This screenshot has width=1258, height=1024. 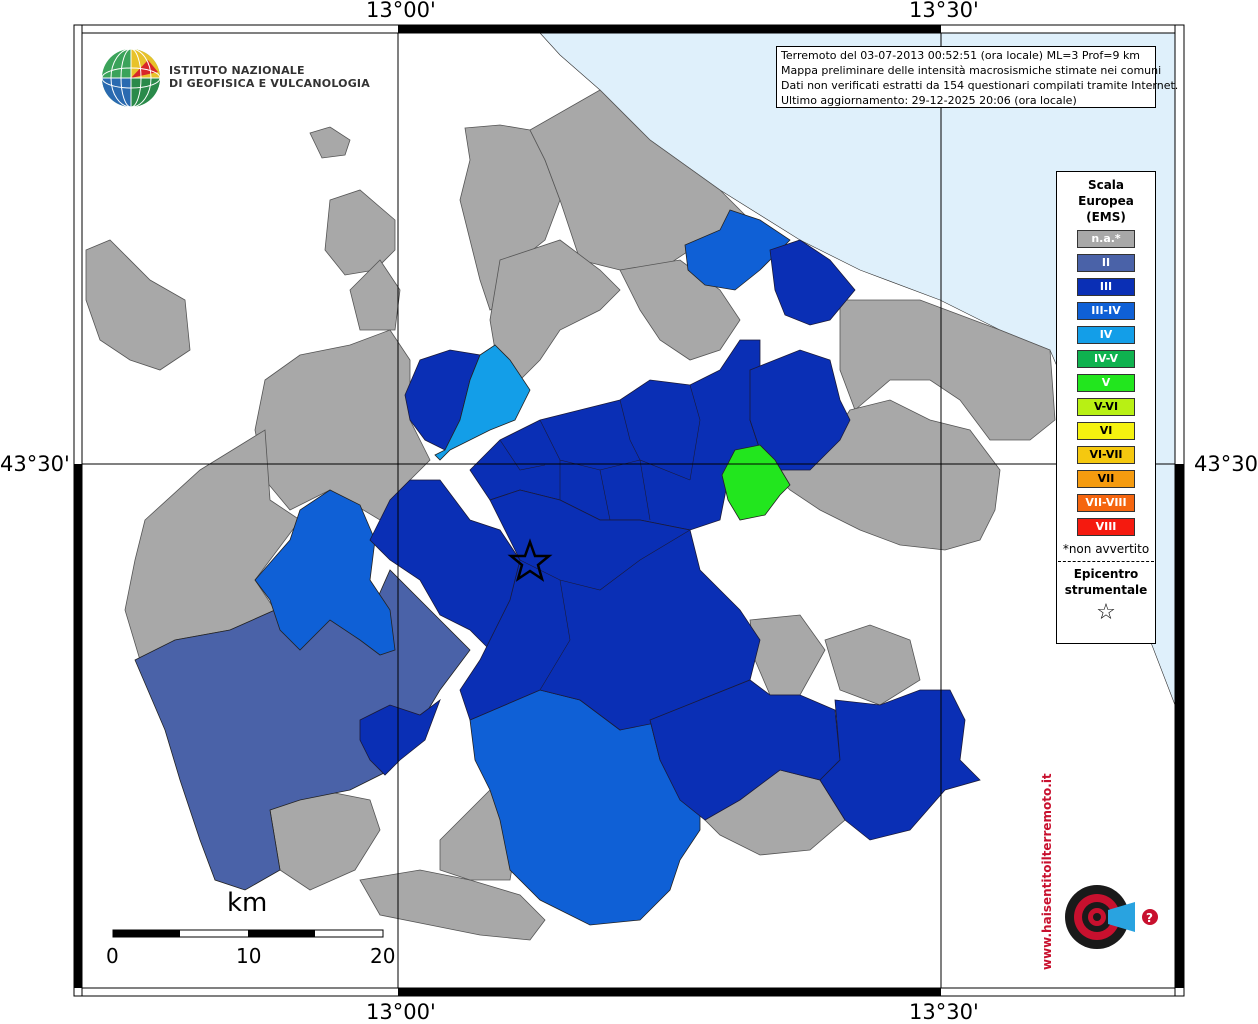 What do you see at coordinates (248, 933) in the screenshot?
I see `scale-bar` at bounding box center [248, 933].